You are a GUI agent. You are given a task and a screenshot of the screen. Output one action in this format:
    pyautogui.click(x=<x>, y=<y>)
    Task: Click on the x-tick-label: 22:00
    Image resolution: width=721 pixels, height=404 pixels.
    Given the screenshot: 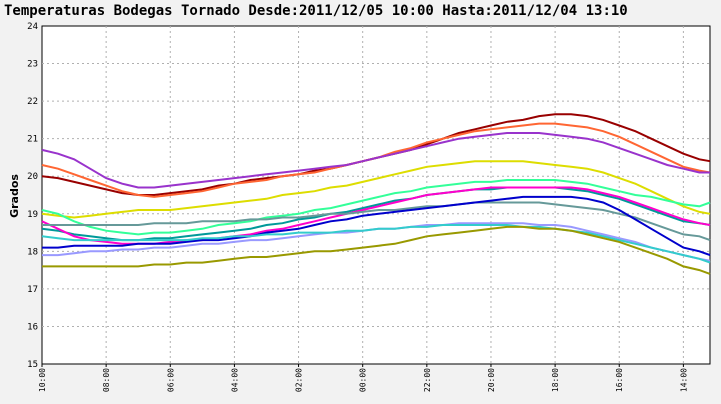 What is the action you would take?
    pyautogui.click(x=427, y=380)
    